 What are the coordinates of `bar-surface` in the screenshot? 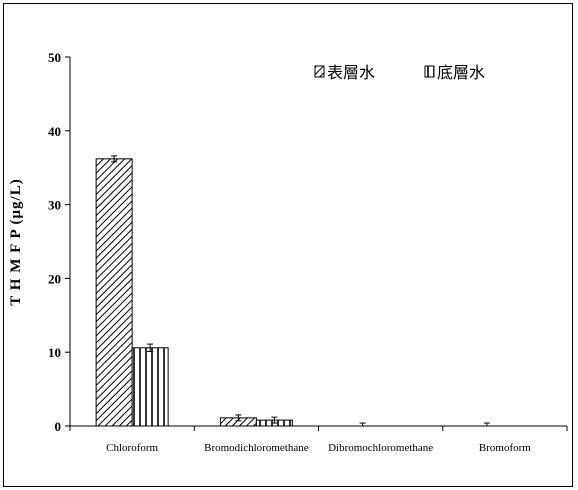 It's located at (114, 292).